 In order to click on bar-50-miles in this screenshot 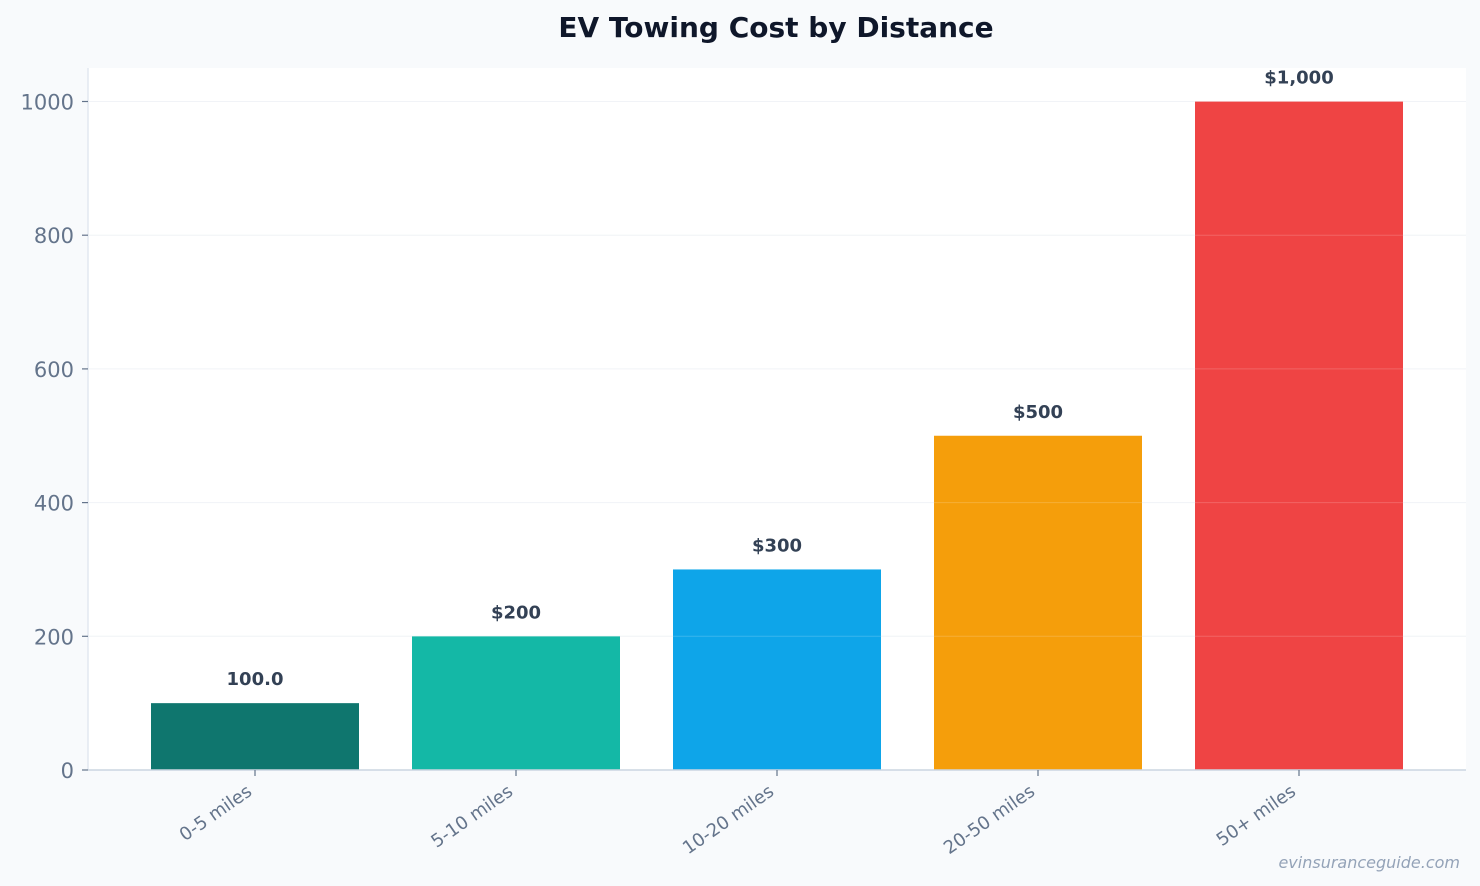, I will do `click(1299, 435)`.